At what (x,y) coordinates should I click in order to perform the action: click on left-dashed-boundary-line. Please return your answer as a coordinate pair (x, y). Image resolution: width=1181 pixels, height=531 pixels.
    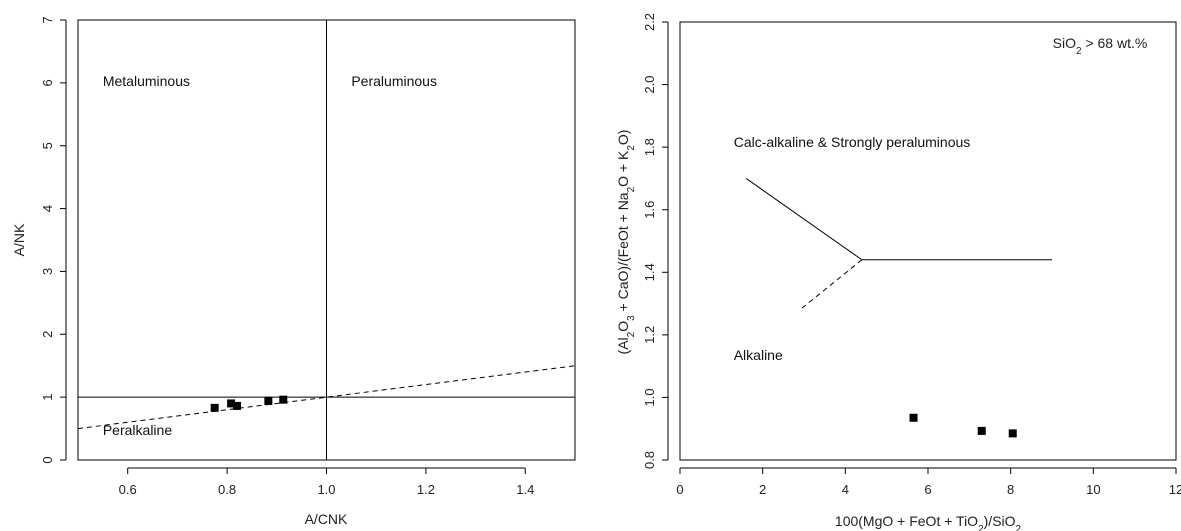
    Looking at the image, I should click on (326, 397).